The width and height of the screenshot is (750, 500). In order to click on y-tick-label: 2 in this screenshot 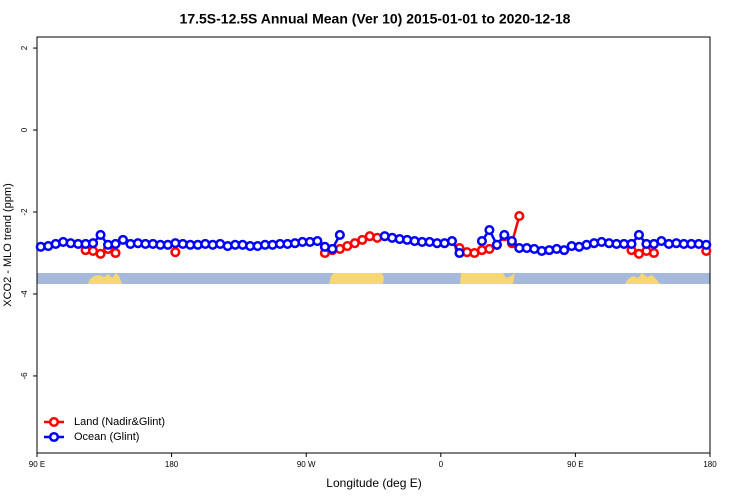, I will do `click(24, 47)`.